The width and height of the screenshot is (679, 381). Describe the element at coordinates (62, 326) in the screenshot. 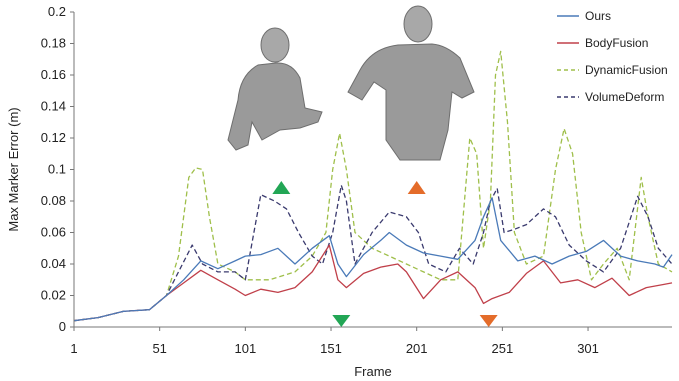

I see `y-tick-label: 0` at that location.